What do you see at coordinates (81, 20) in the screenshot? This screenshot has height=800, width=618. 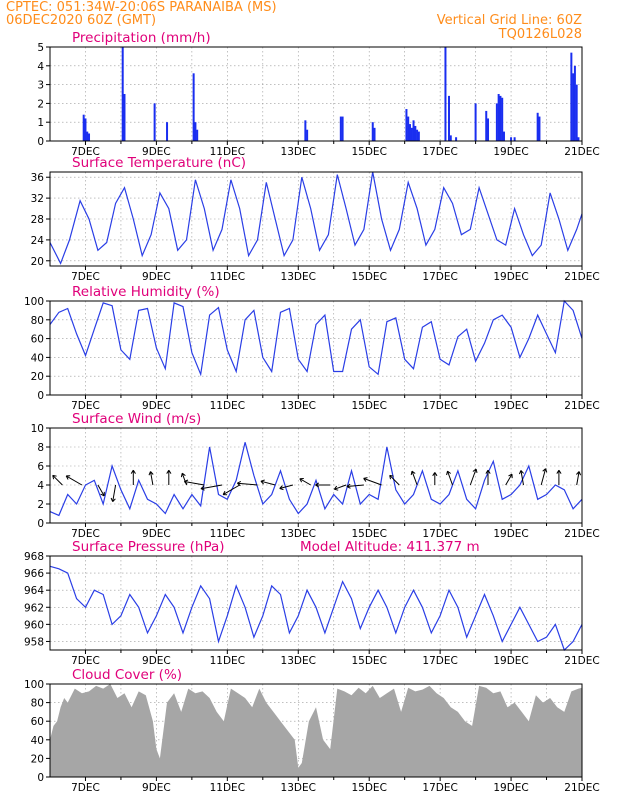 I see `header-run-time: 06DEC2020 60Z (GMT)` at bounding box center [81, 20].